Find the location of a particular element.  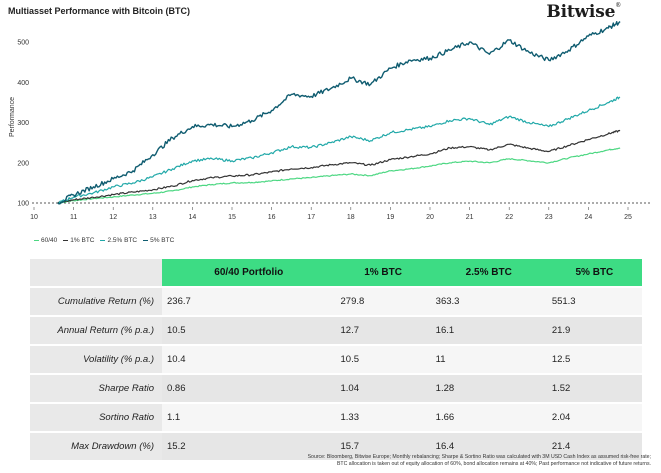

x-tick-label: 17 is located at coordinates (311, 217).